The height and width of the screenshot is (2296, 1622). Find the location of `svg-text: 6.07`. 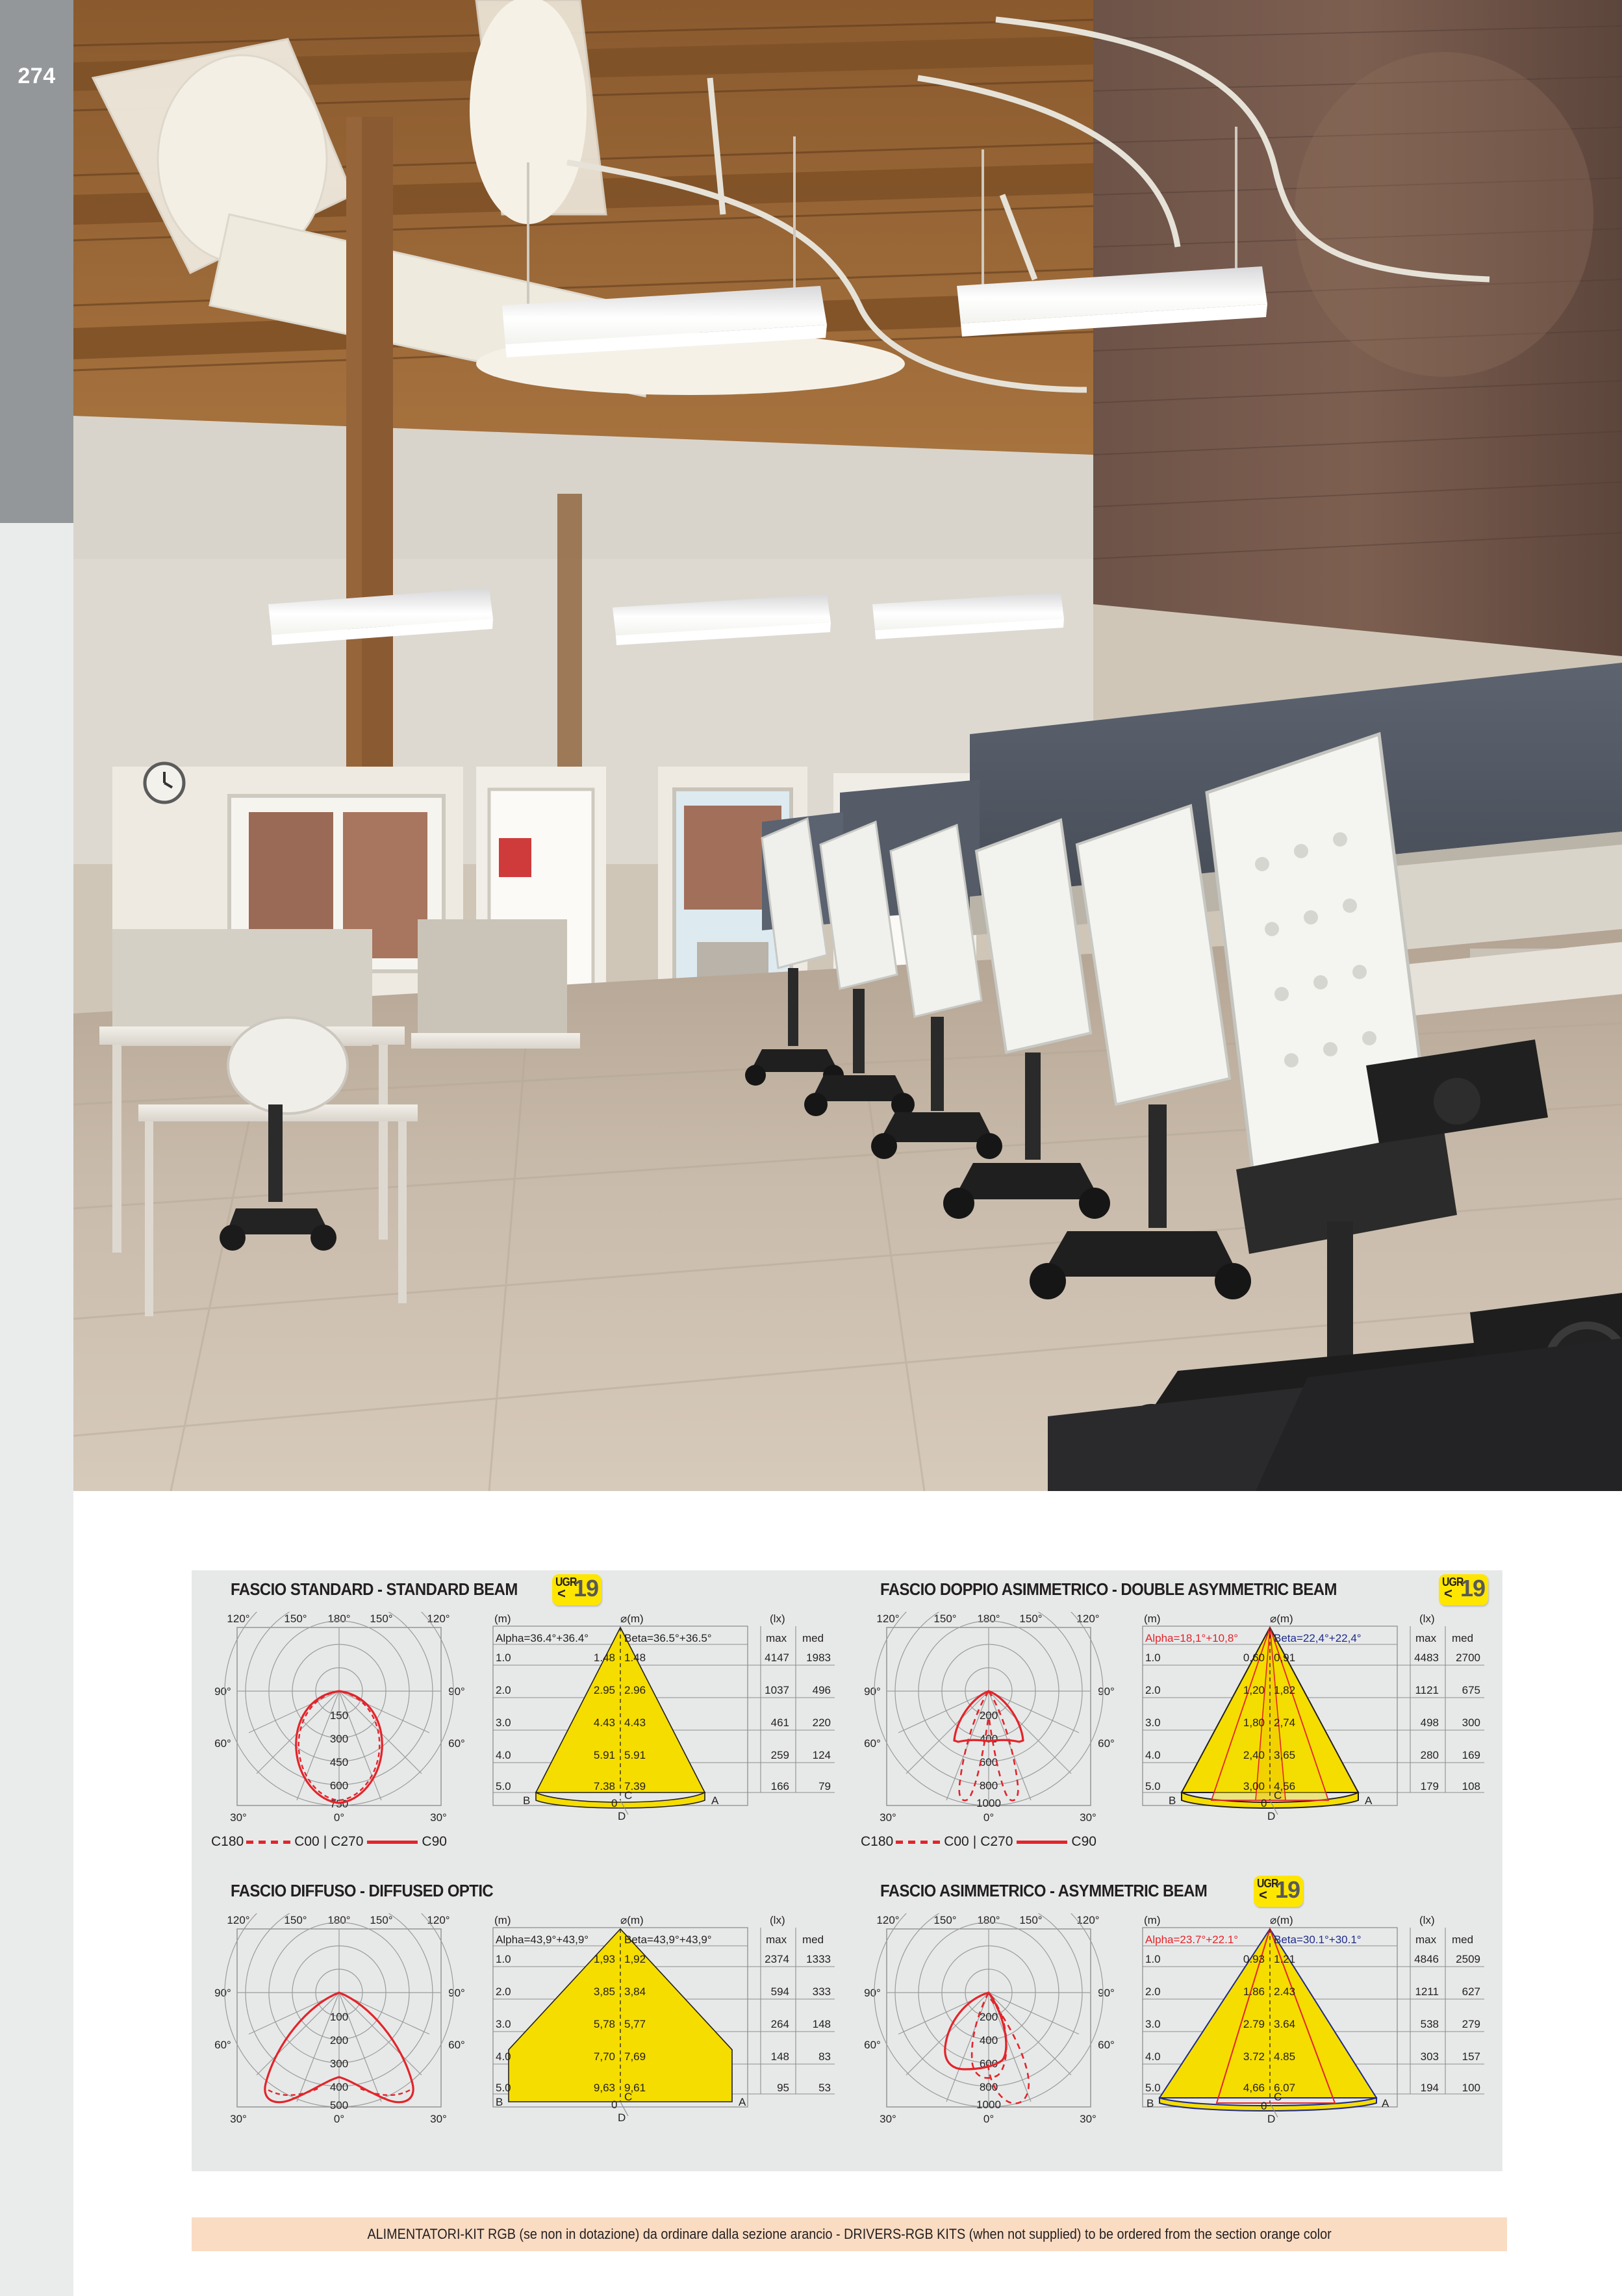

svg-text: 6.07 is located at coordinates (1284, 2088).